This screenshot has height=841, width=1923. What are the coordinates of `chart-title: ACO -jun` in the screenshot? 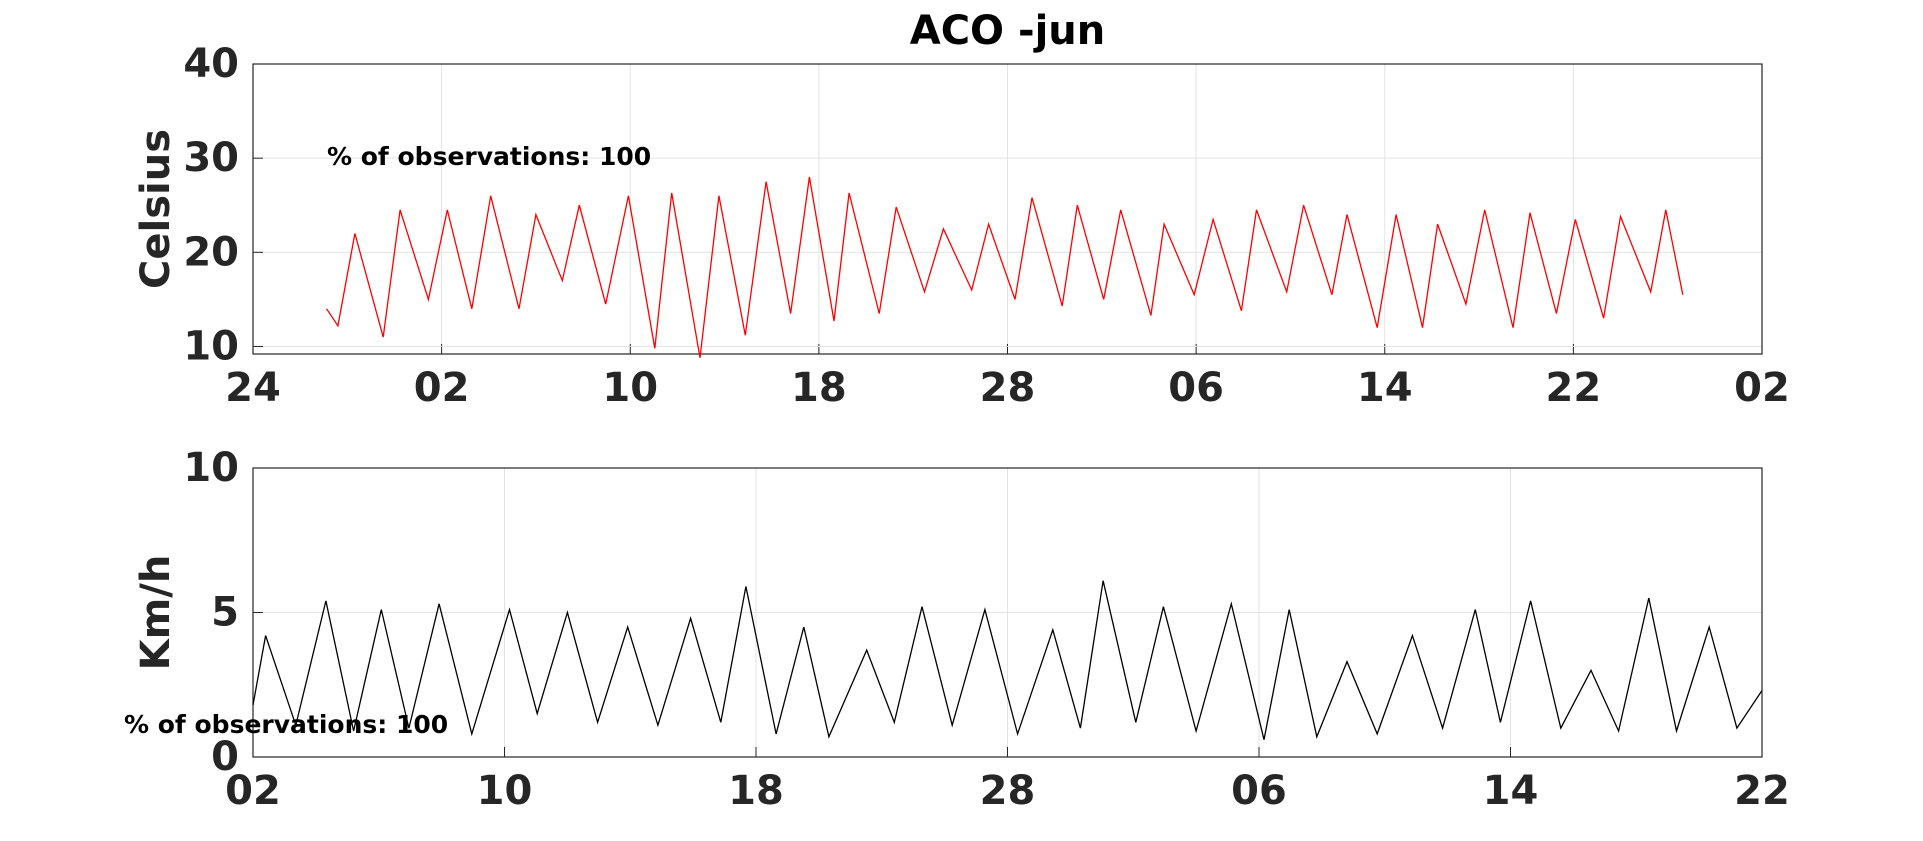 It's located at (1008, 31).